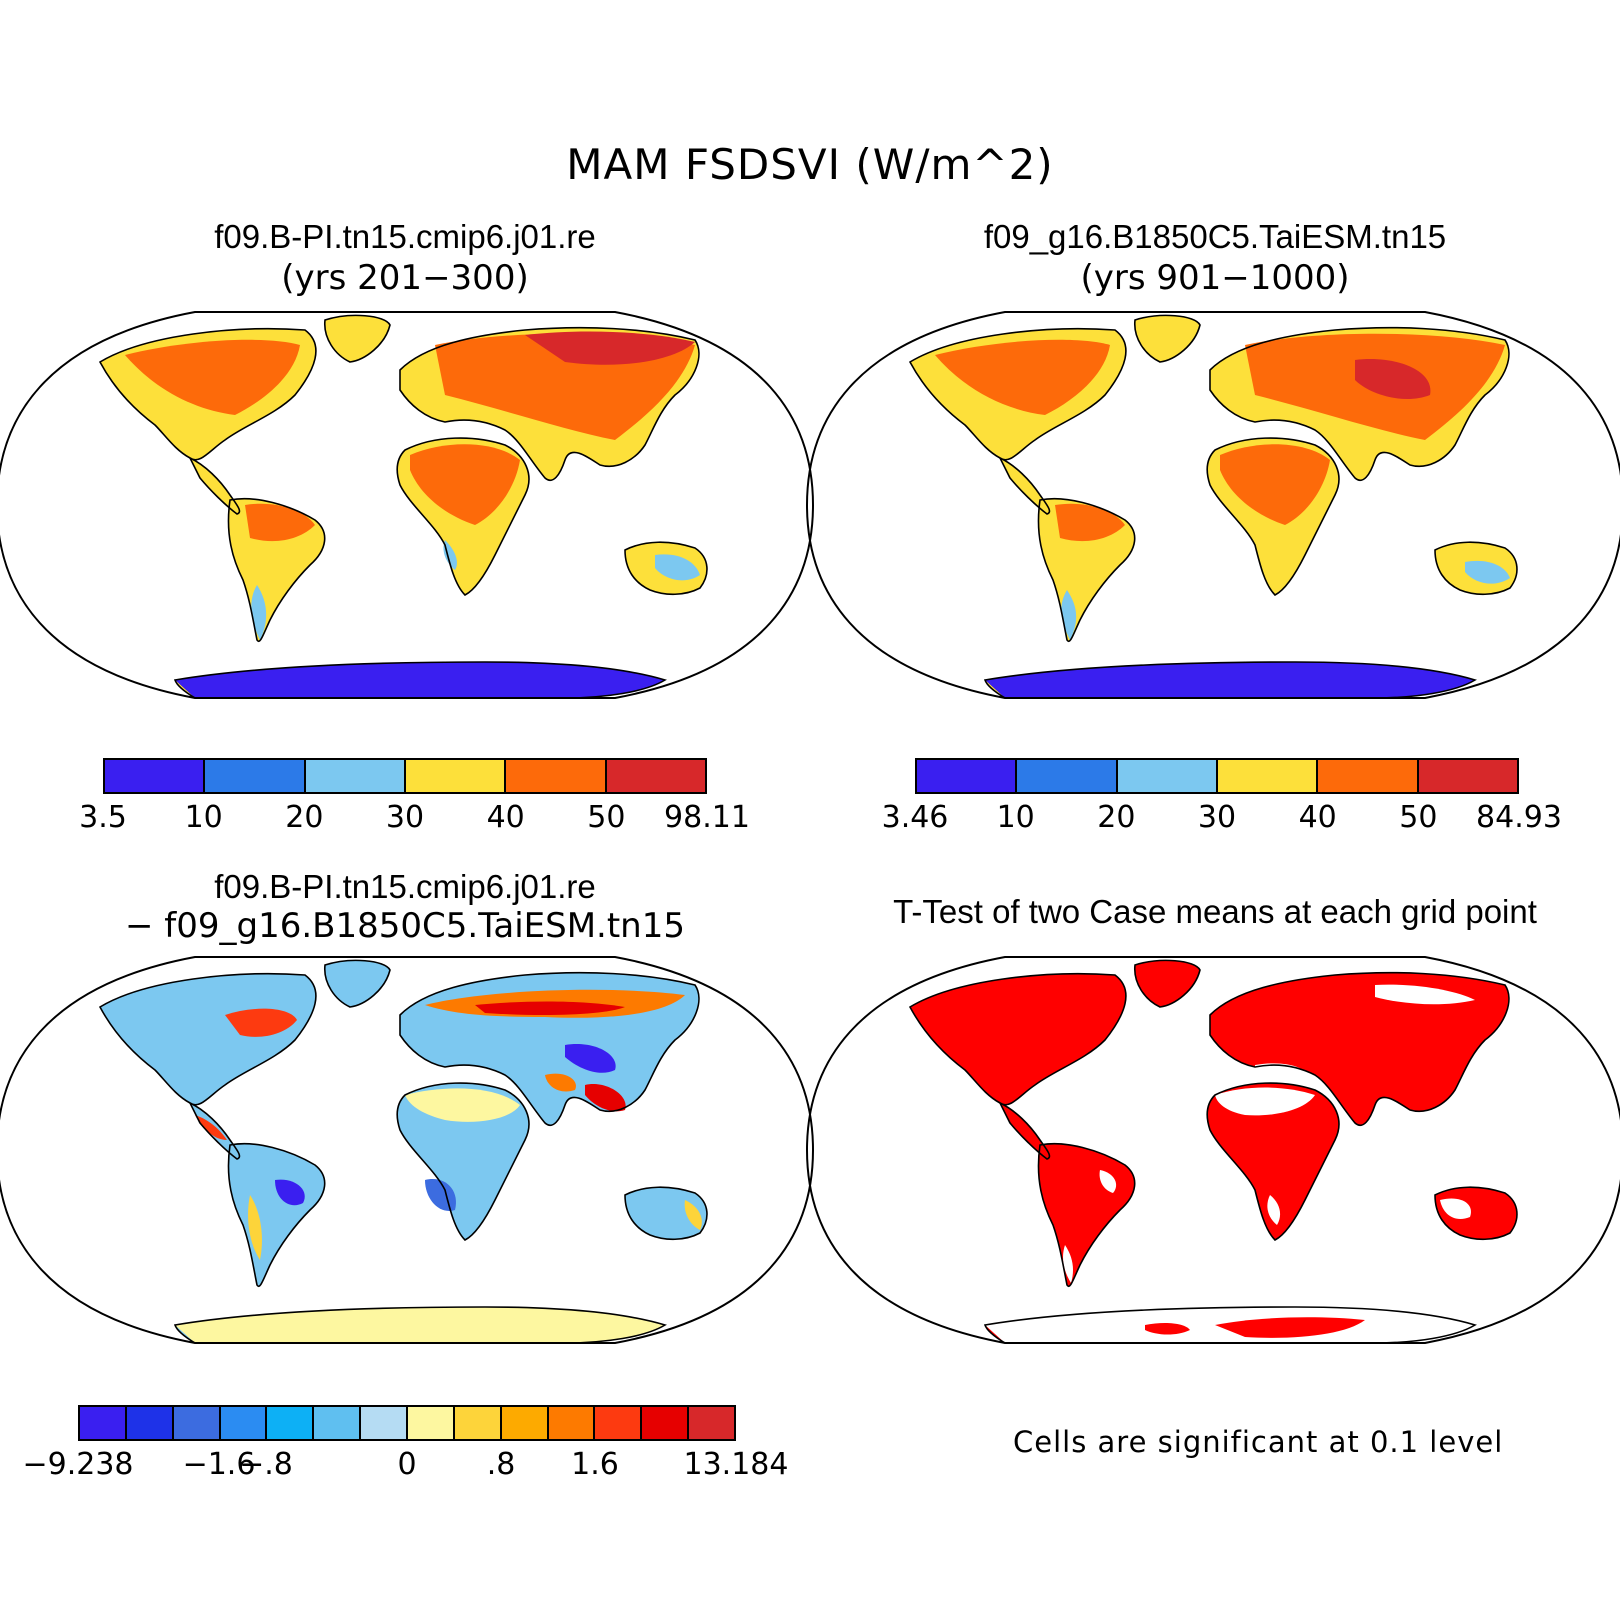 This screenshot has width=1620, height=1620. Describe the element at coordinates (405, 886) in the screenshot. I see `panel-bl-title: f09.B-PI.tn15.cmip6.j01.re` at that location.